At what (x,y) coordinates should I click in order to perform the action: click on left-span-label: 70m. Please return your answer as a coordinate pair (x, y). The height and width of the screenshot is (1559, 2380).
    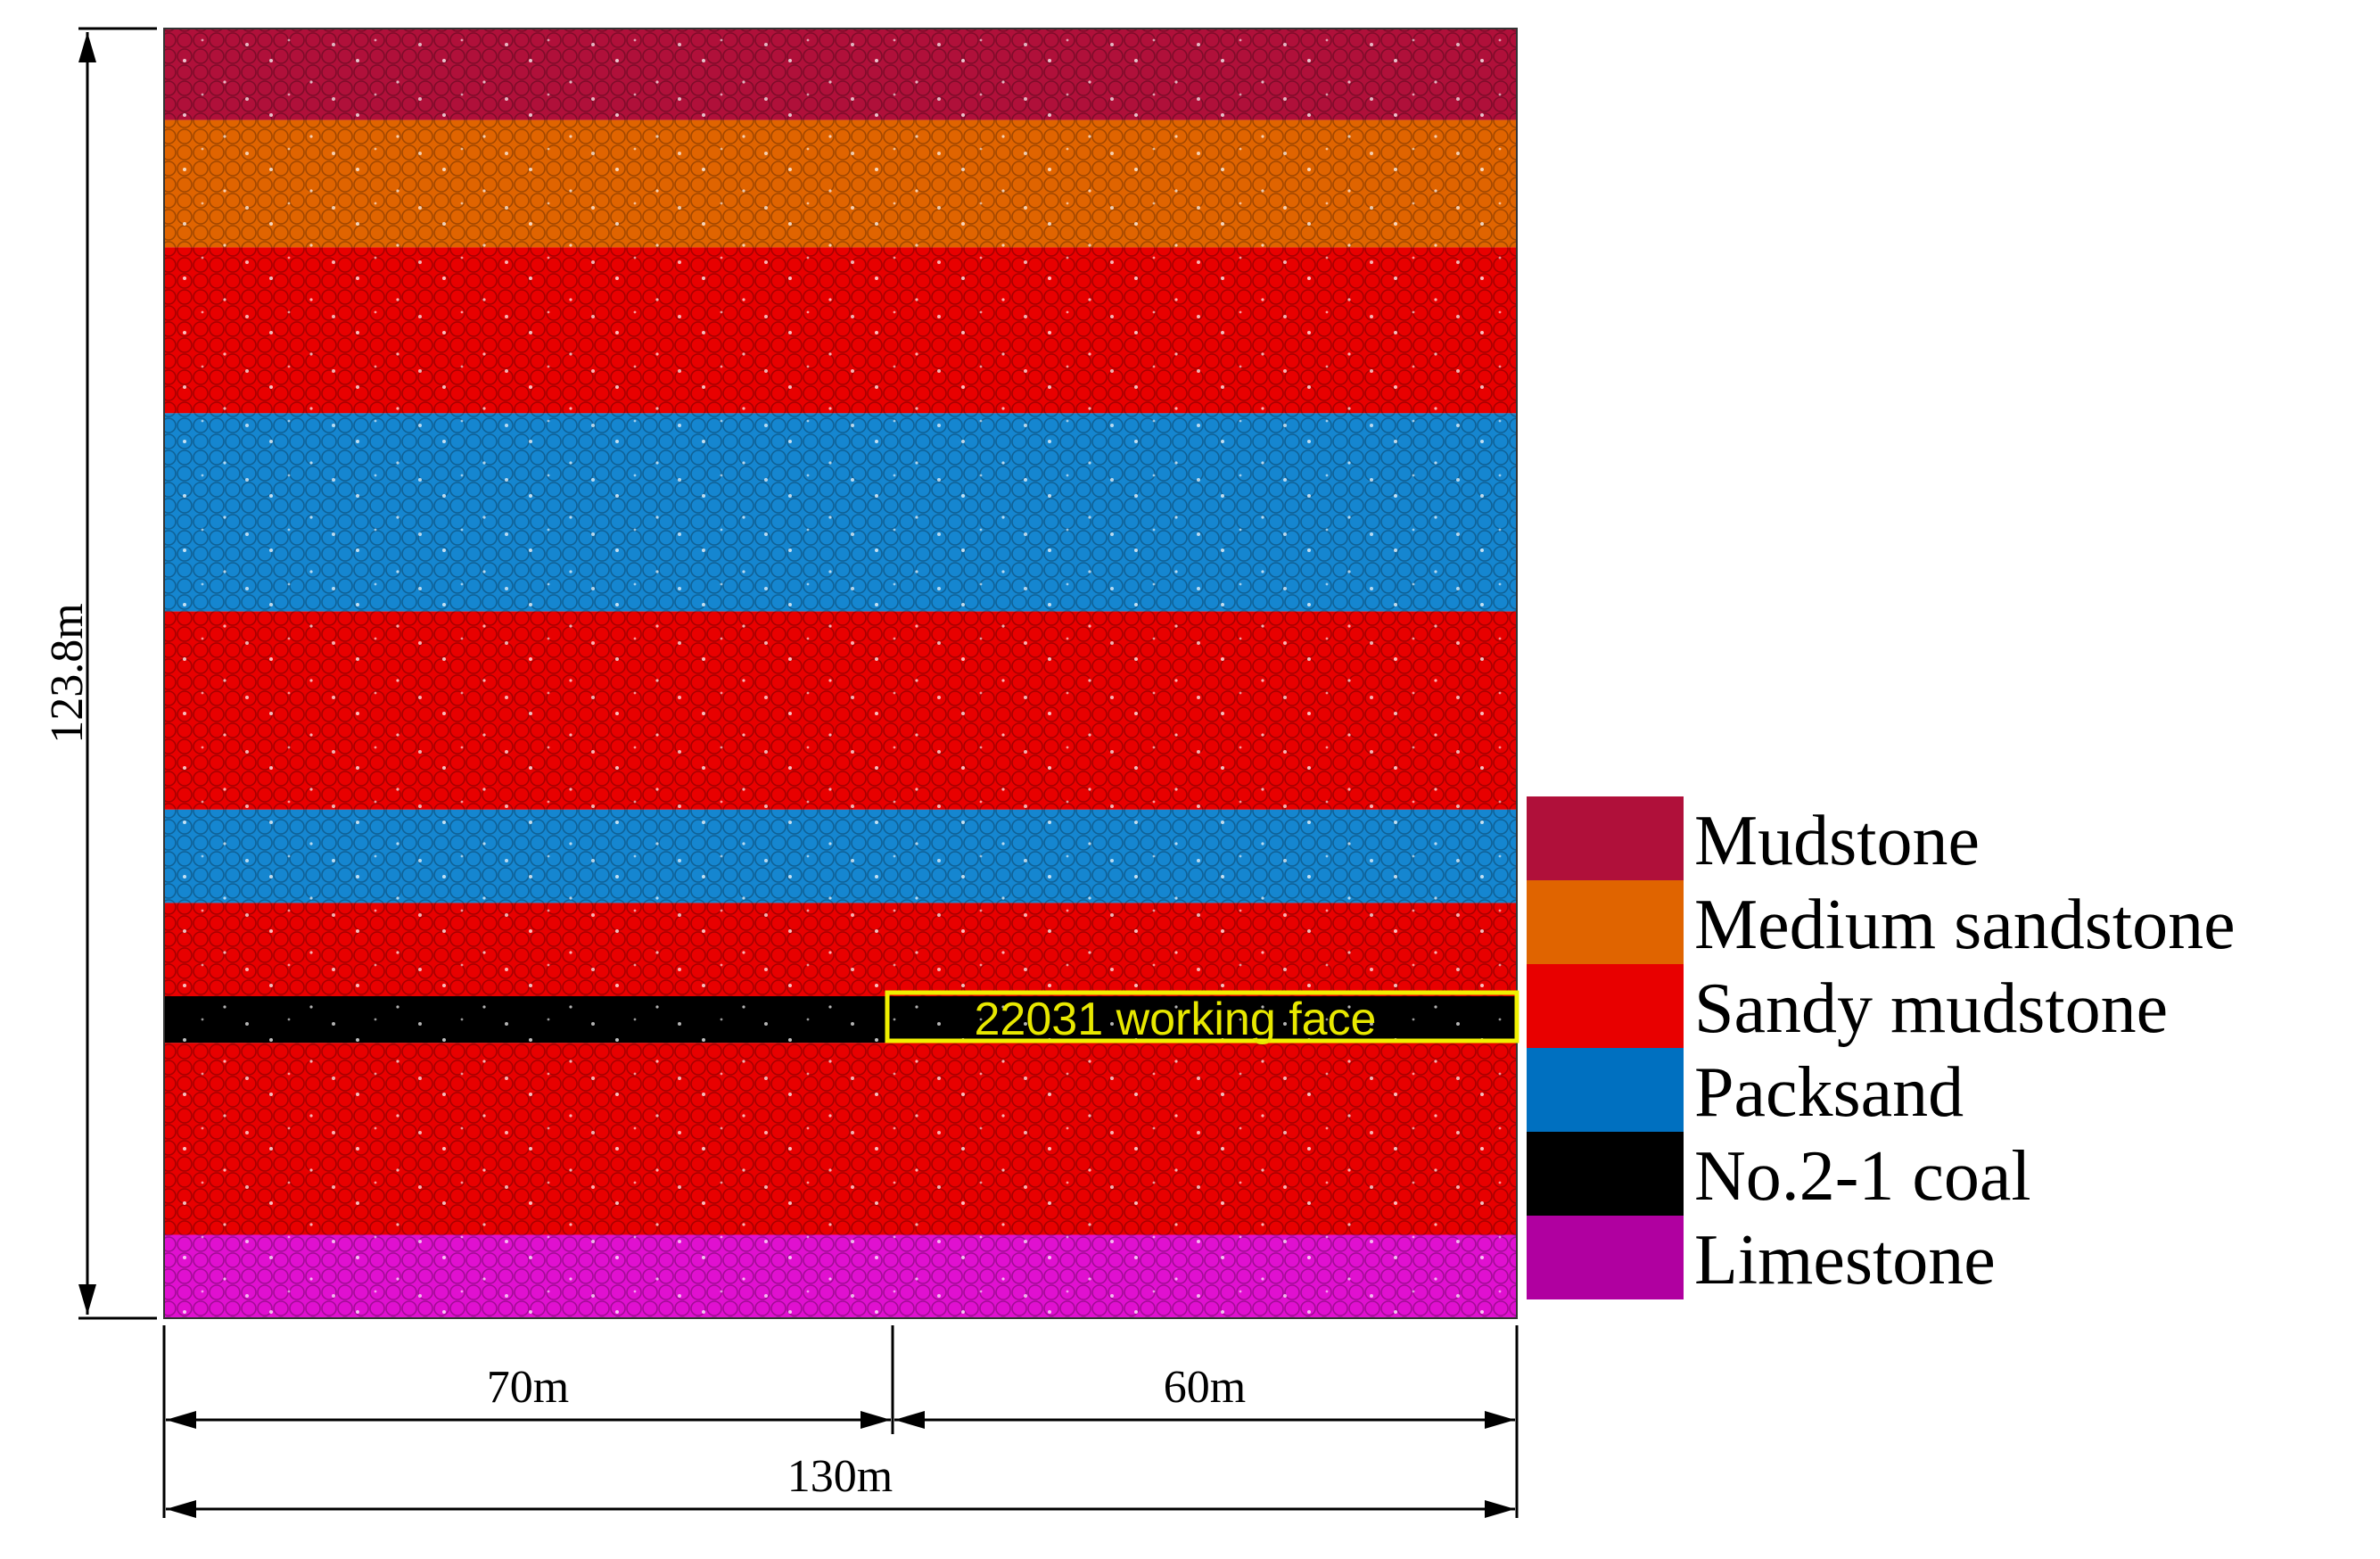
    Looking at the image, I should click on (528, 1387).